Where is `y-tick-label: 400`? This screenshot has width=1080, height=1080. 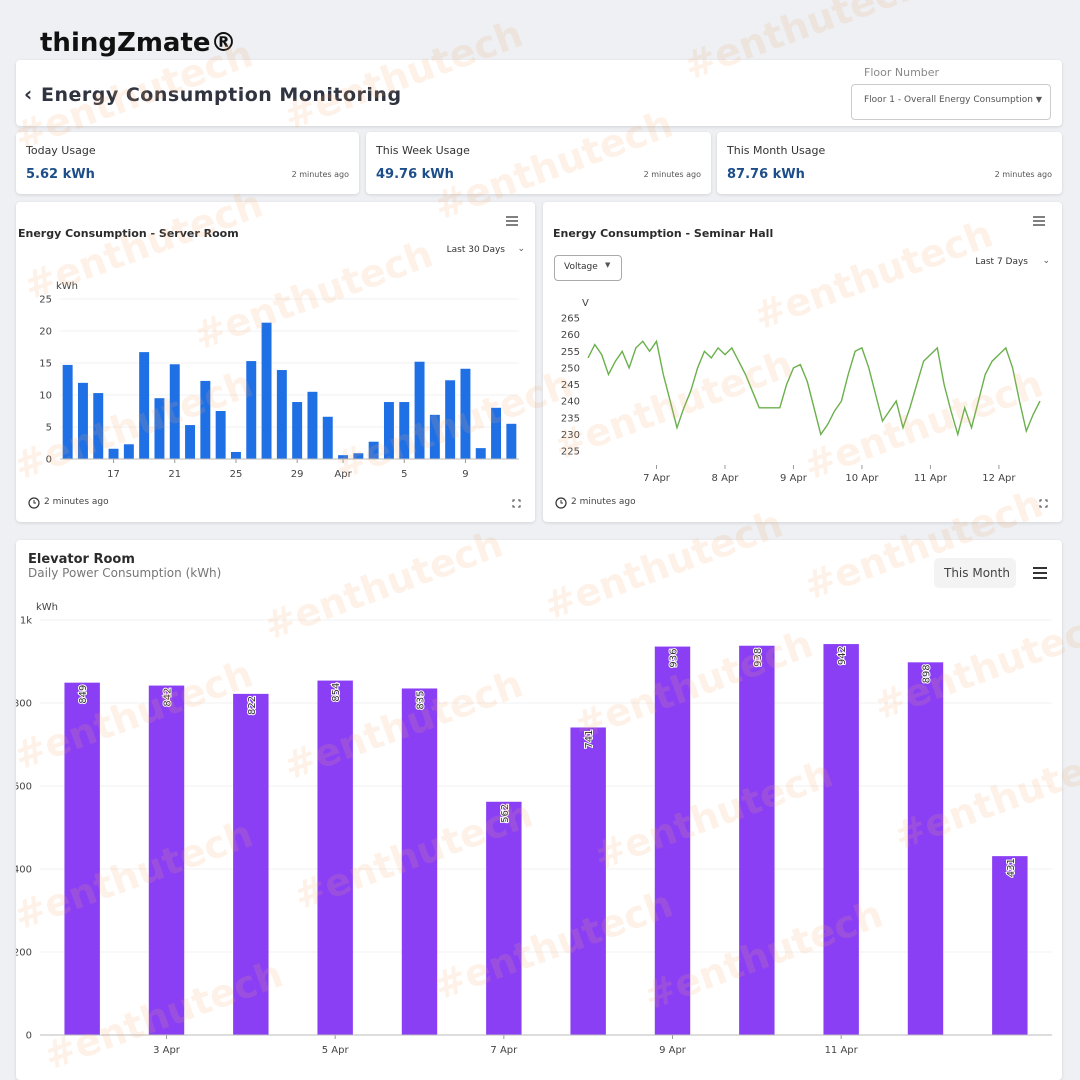 y-tick-label: 400 is located at coordinates (24, 870).